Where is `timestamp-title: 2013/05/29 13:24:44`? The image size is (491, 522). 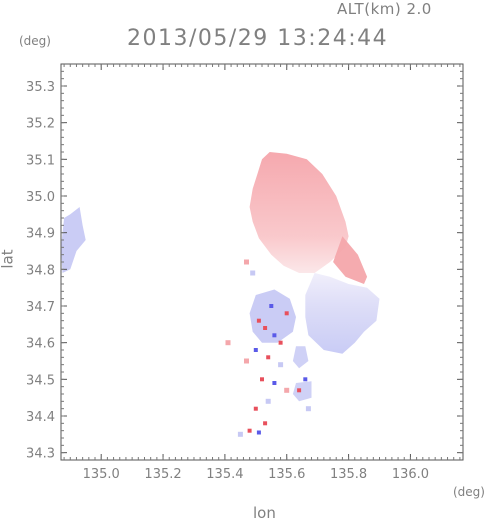
timestamp-title: 2013/05/29 13:24:44 is located at coordinates (258, 38).